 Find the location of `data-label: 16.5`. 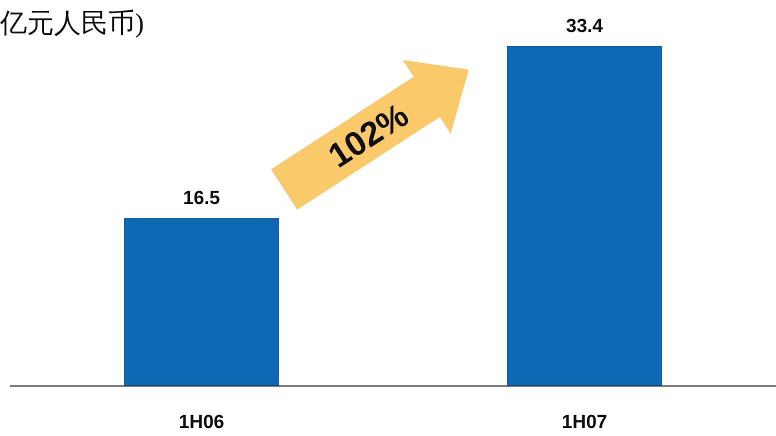

data-label: 16.5 is located at coordinates (201, 199).